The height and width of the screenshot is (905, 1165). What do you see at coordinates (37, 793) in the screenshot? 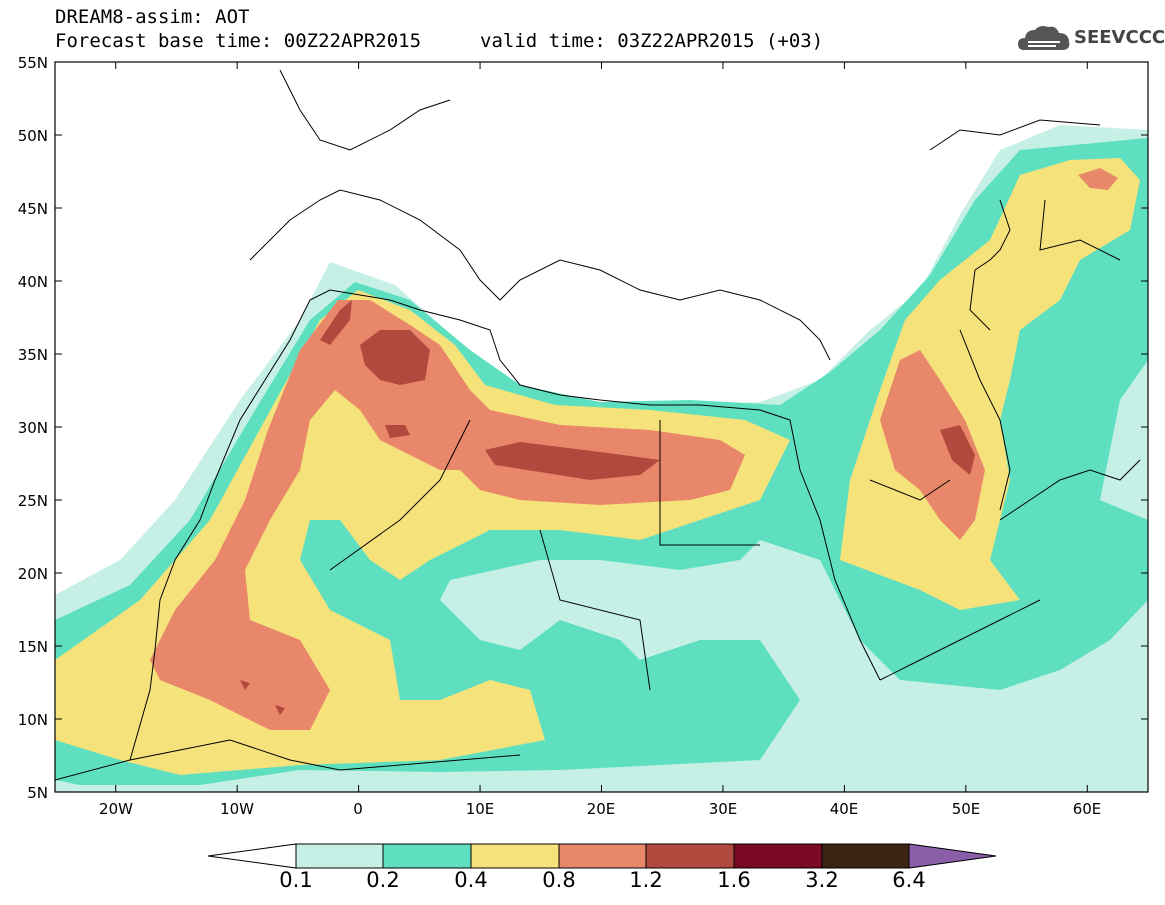
I see `ytick-label: 5N` at bounding box center [37, 793].